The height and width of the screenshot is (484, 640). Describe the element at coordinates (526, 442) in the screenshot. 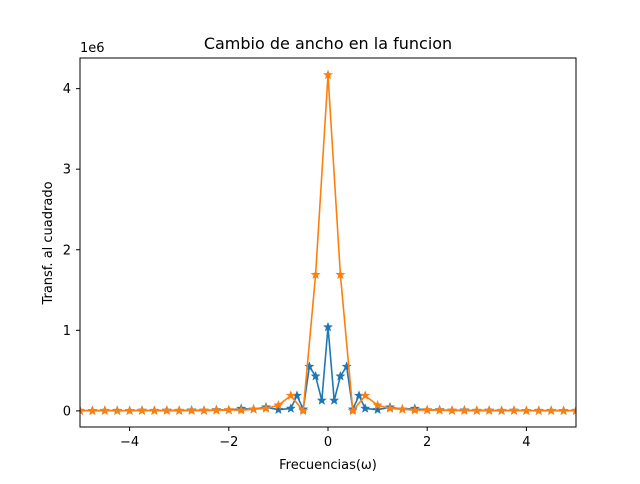

I see `x-tick-label: 4` at that location.